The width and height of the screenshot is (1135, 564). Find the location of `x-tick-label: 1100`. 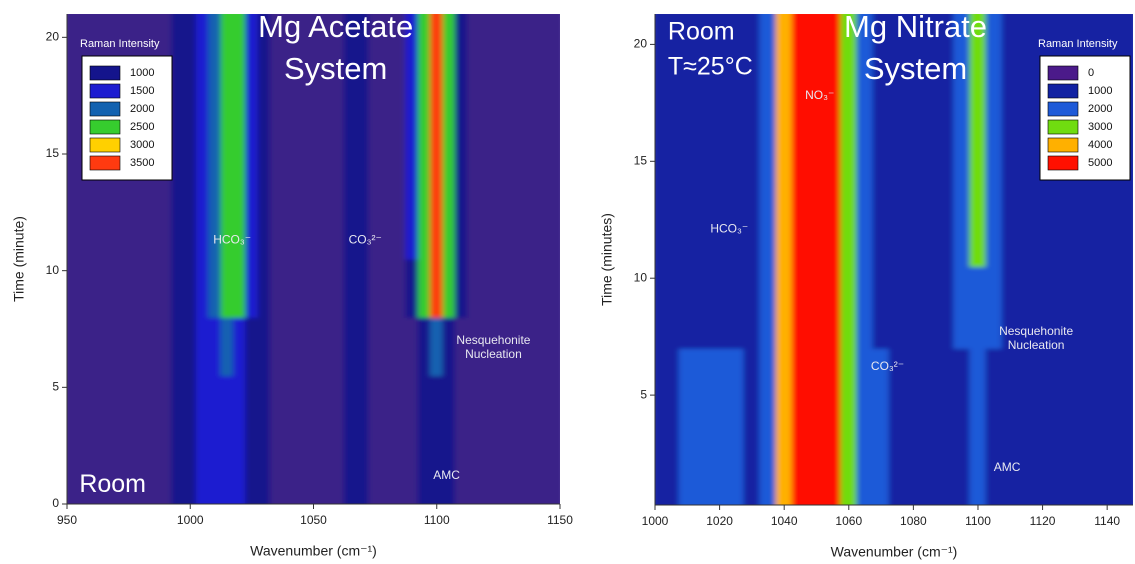

x-tick-label: 1100 is located at coordinates (437, 520).